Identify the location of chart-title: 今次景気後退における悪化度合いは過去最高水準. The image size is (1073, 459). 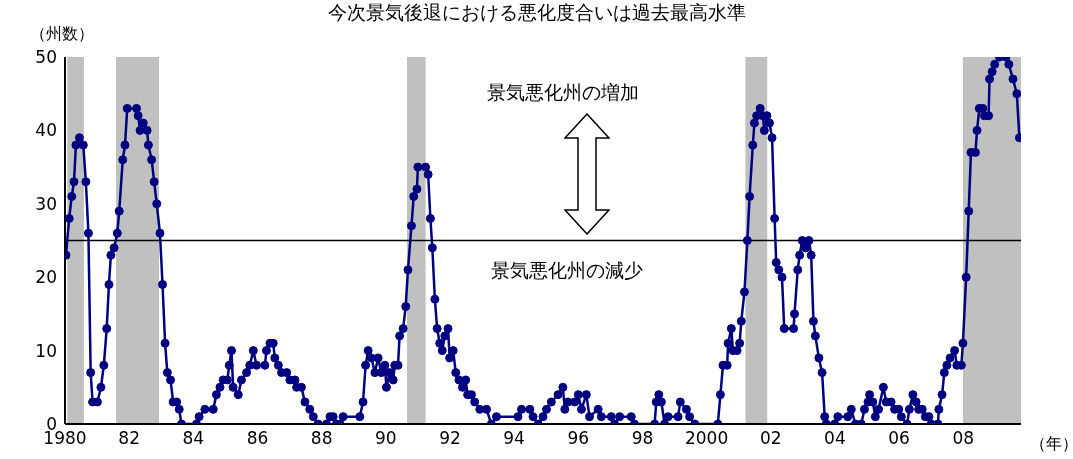
(536, 12).